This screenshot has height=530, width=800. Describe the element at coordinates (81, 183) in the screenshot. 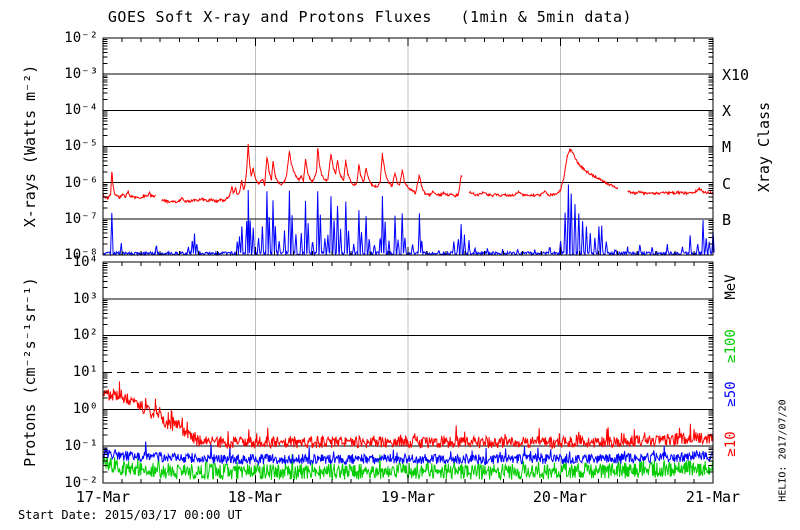

I see `xray-ytick: 10⁻⁶` at that location.